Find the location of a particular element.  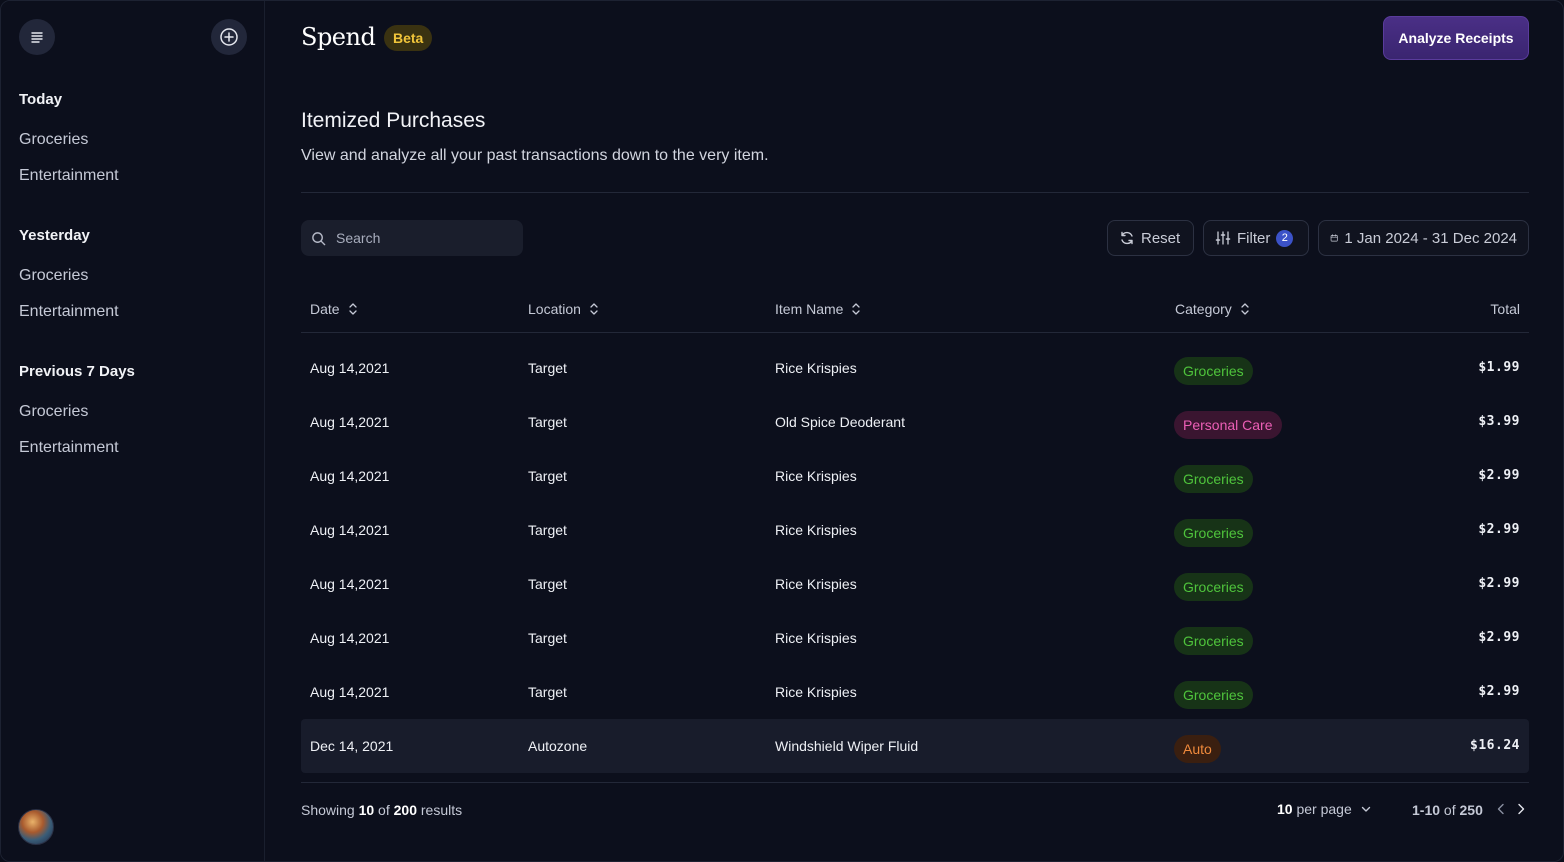

sidebar-heading: Yesterday is located at coordinates (54, 235).